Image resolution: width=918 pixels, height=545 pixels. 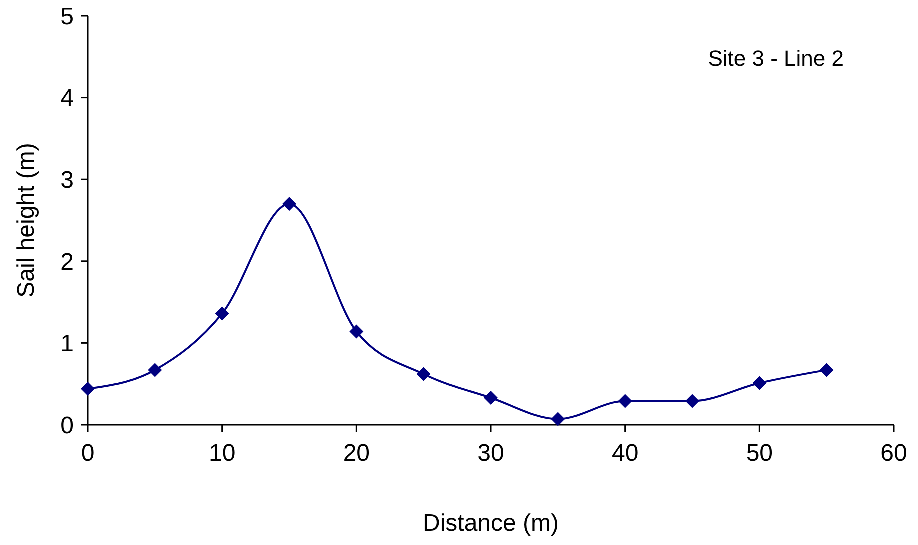 I want to click on x-tick-label: 30, so click(x=491, y=453).